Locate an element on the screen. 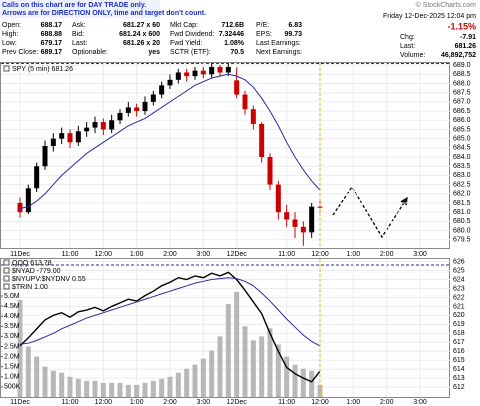  y-tick-label: 687.0 is located at coordinates (462, 102).